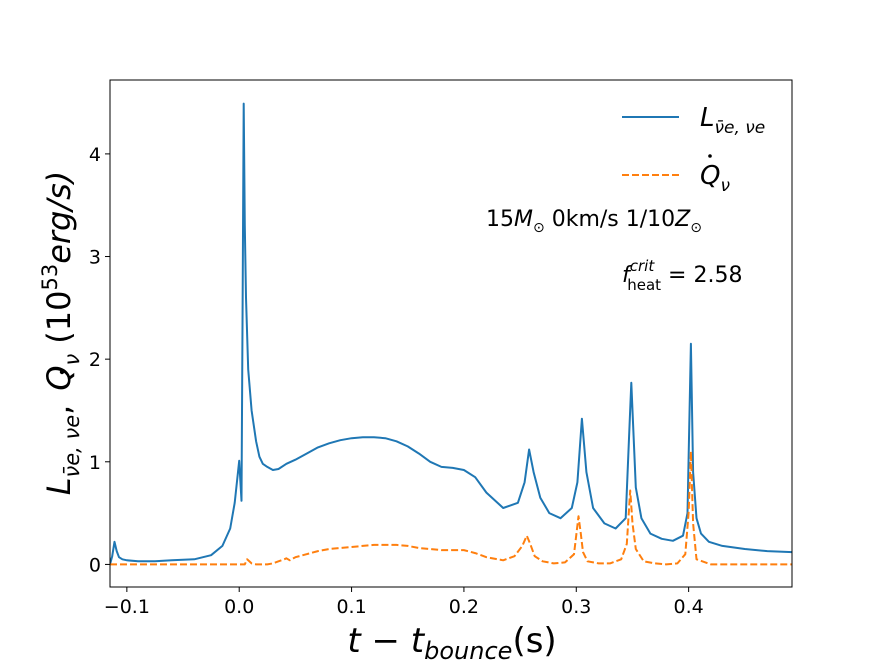 The width and height of the screenshot is (880, 660). What do you see at coordinates (451, 508) in the screenshot?
I see `series-line-heating` at bounding box center [451, 508].